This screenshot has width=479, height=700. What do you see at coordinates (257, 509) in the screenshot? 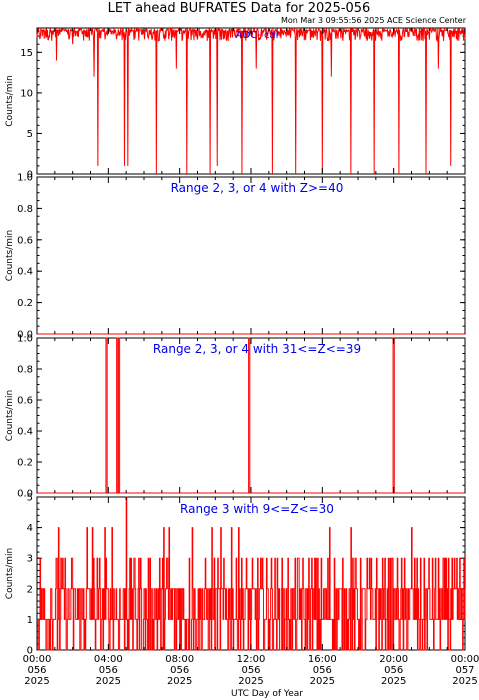
I see `panel-label: Range 3 with 9<=Z<=30` at bounding box center [257, 509].